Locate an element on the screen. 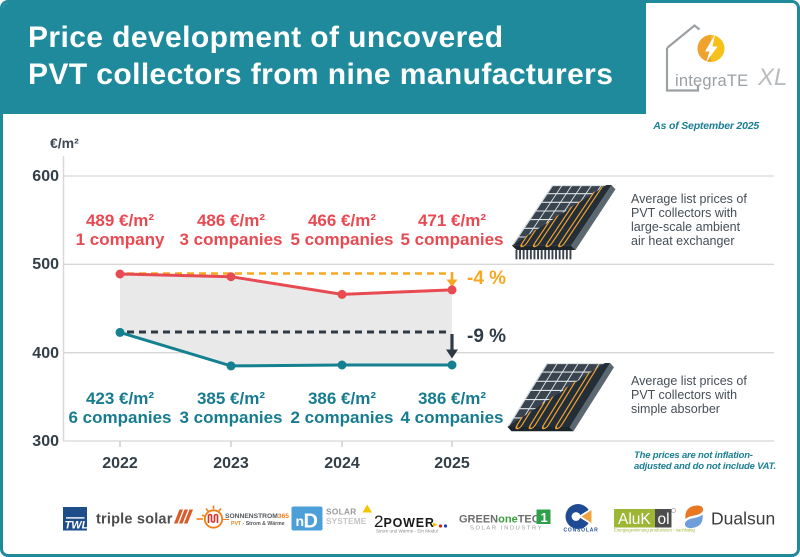 The height and width of the screenshot is (557, 800). svg-text: SONNENSTROM365 is located at coordinates (257, 516).